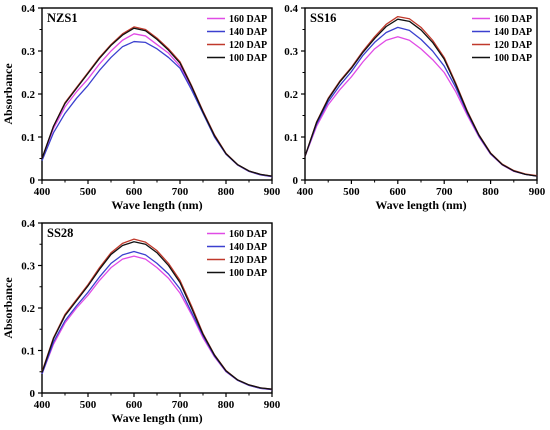  I want to click on panel-title: NZS1, so click(62, 18).